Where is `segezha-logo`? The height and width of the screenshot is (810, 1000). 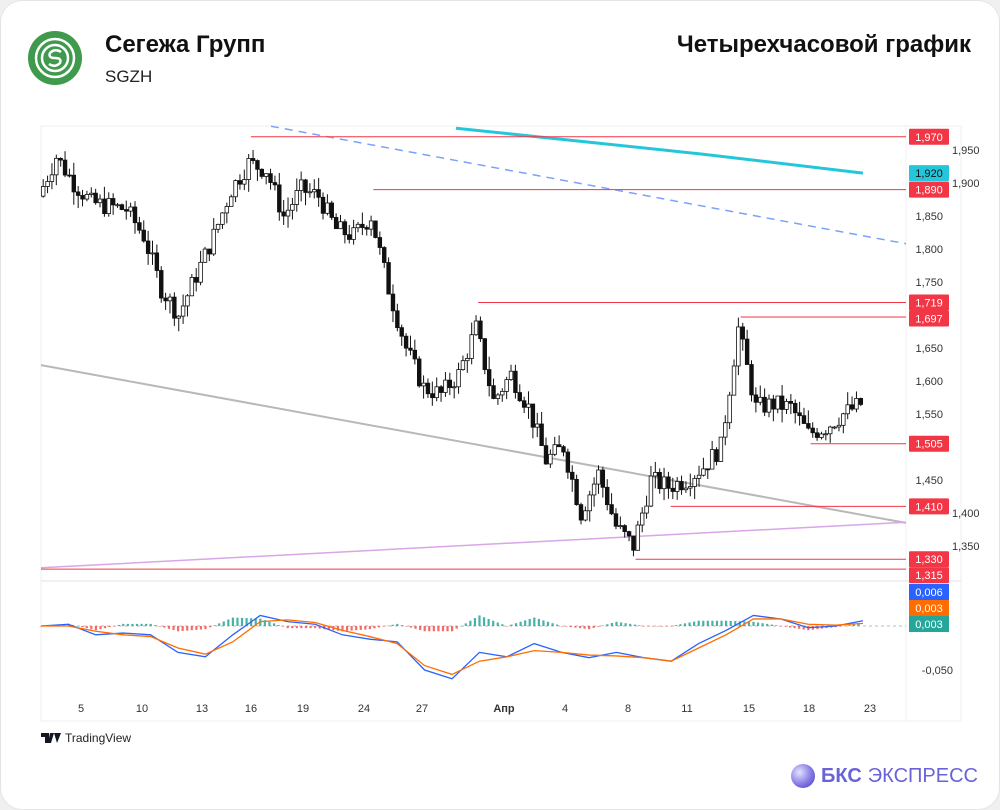 segezha-logo is located at coordinates (55, 58).